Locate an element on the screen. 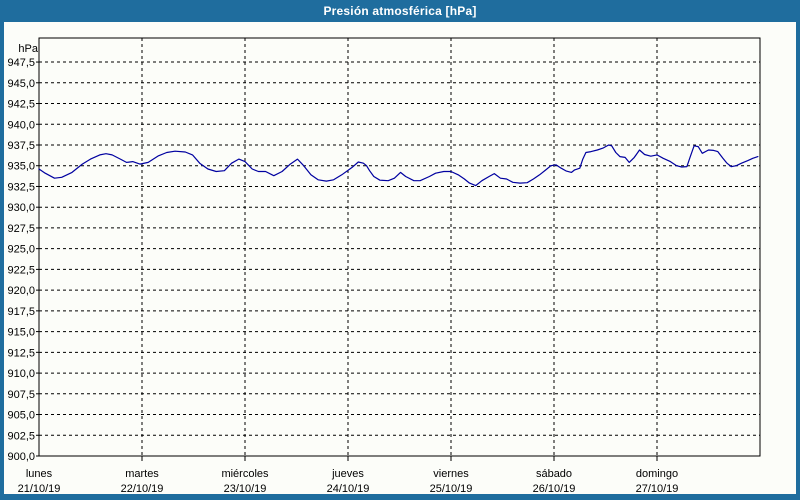 This screenshot has height=500, width=800. y-tick-label: 900,0 is located at coordinates (21, 457).